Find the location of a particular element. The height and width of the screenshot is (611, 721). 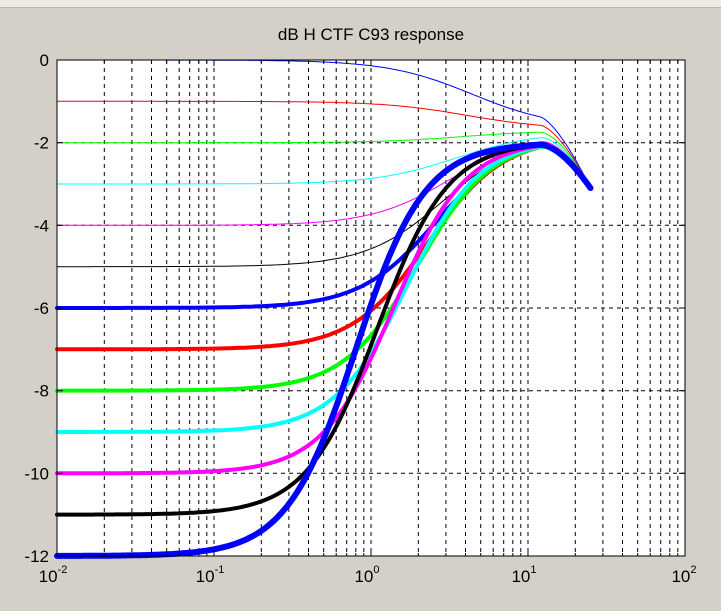

y-tick-label: -8 is located at coordinates (41, 391).